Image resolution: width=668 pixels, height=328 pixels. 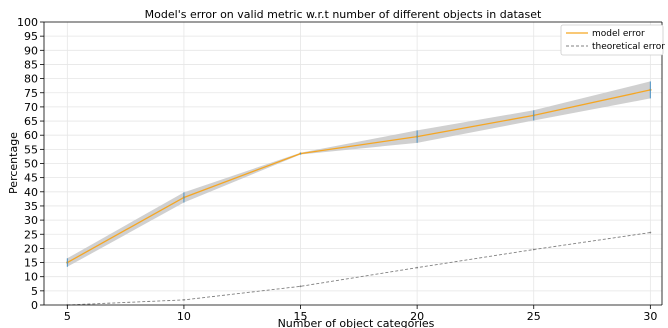 What do you see at coordinates (31, 79) in the screenshot?
I see `y-tick-label: 80` at bounding box center [31, 79].